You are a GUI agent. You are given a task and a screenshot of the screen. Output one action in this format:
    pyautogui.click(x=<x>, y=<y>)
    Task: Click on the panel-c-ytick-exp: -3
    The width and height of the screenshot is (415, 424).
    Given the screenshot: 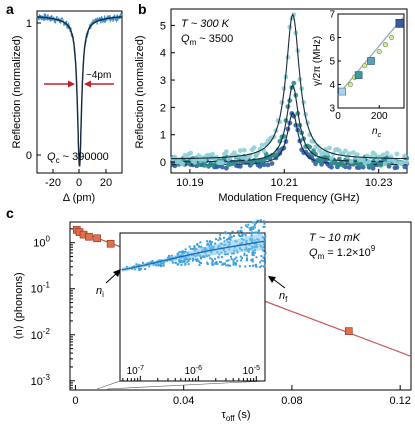 What is the action you would take?
    pyautogui.click(x=47, y=377)
    